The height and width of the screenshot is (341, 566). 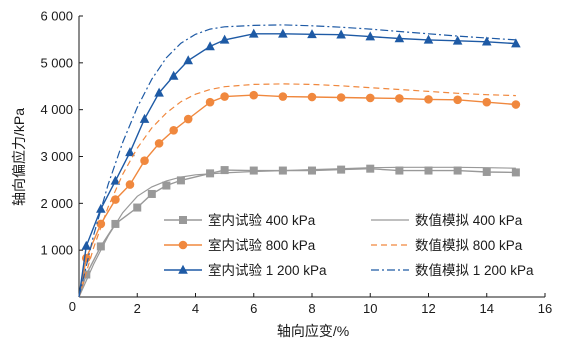 What do you see at coordinates (474, 270) in the screenshot?
I see `legend-label: 数值模拟 1 200 kPa` at bounding box center [474, 270].